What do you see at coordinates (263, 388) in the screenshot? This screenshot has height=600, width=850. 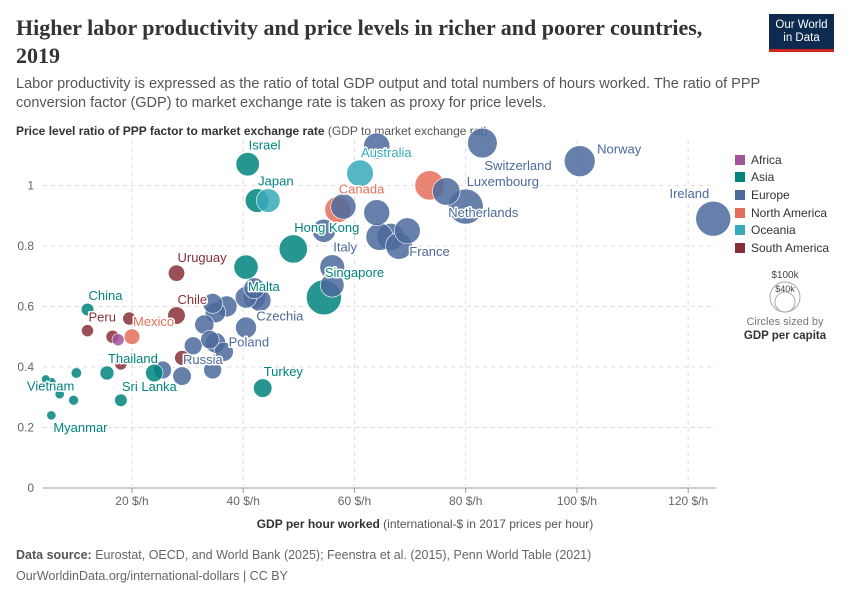 I see `point-turkey: Turkey` at bounding box center [263, 388].